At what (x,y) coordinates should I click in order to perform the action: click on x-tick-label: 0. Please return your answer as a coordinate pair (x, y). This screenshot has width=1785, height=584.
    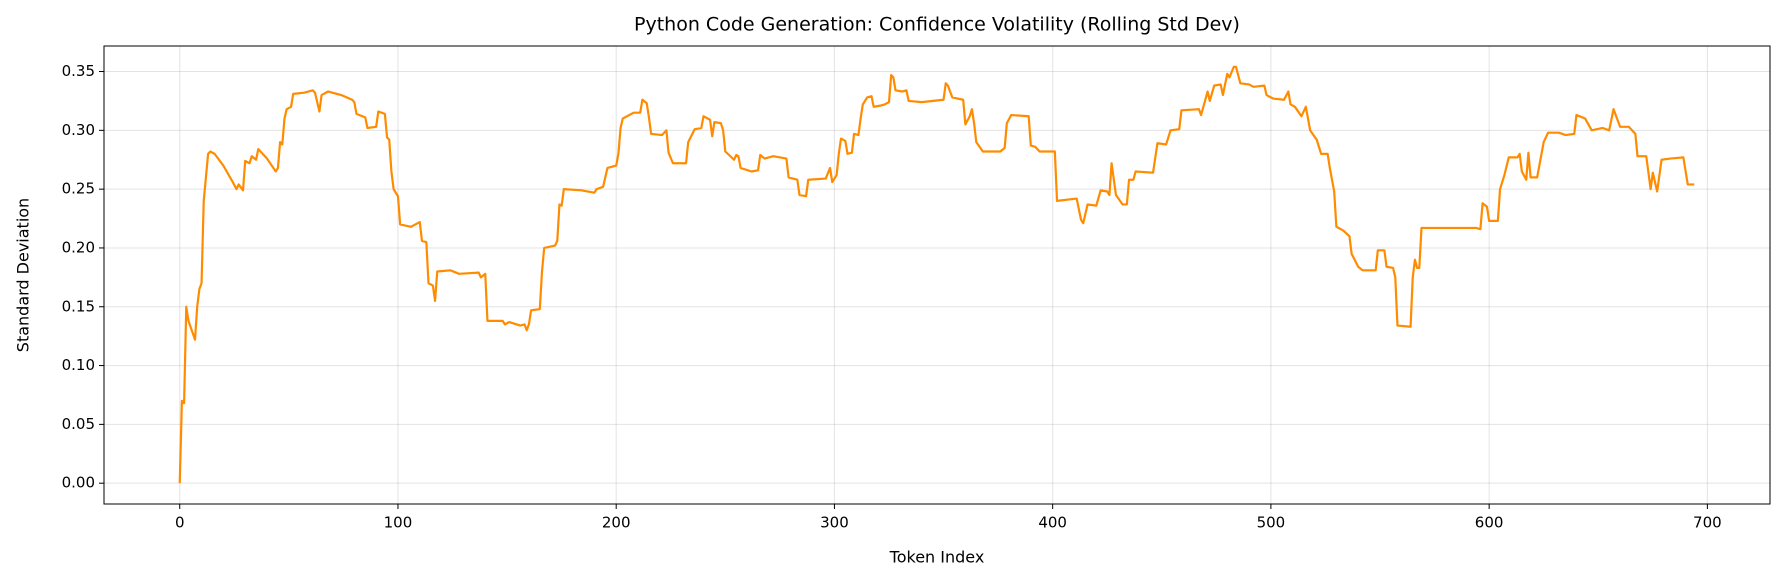
    Looking at the image, I should click on (180, 523).